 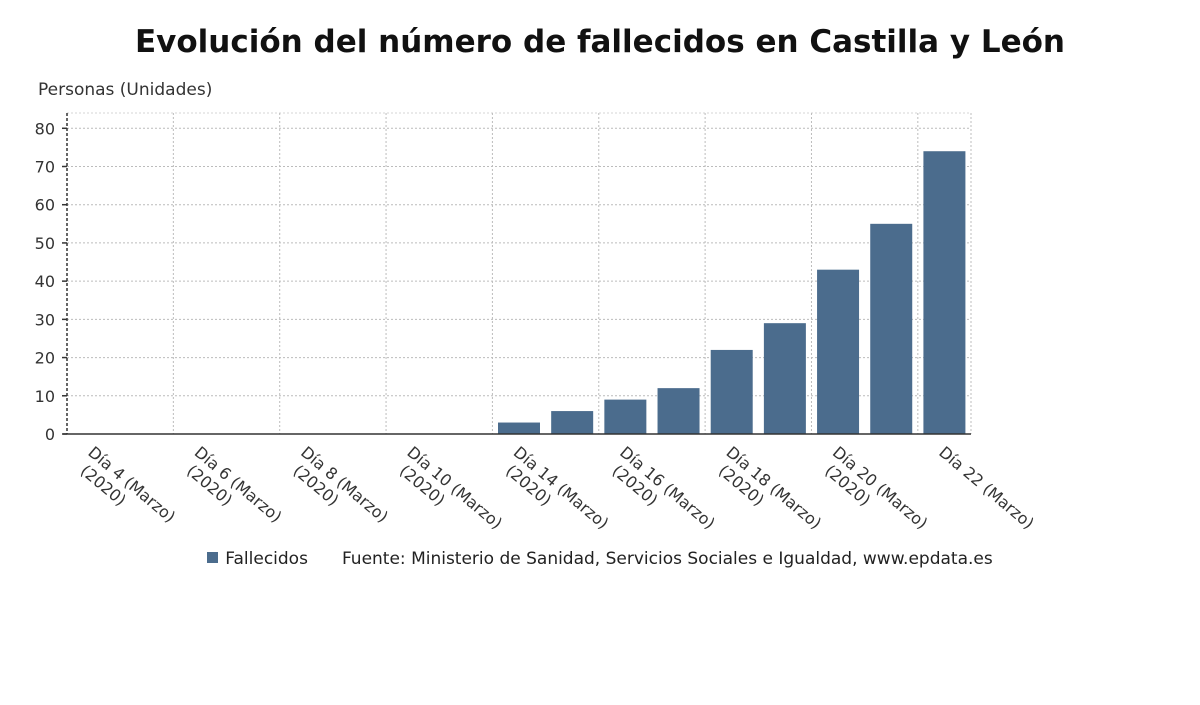 What do you see at coordinates (874, 491) in the screenshot?
I see `x-tick-label: Día 20 (Marzo)(2020)` at bounding box center [874, 491].